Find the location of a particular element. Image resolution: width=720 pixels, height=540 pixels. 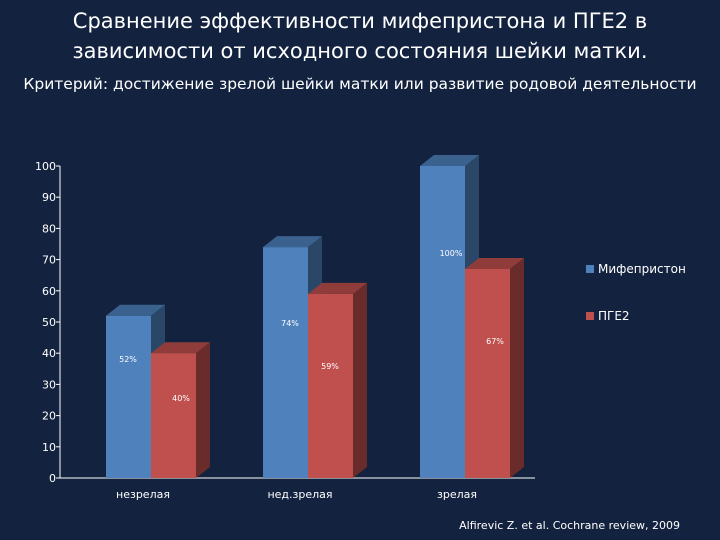

y-tick-label: 20 is located at coordinates (49, 416).